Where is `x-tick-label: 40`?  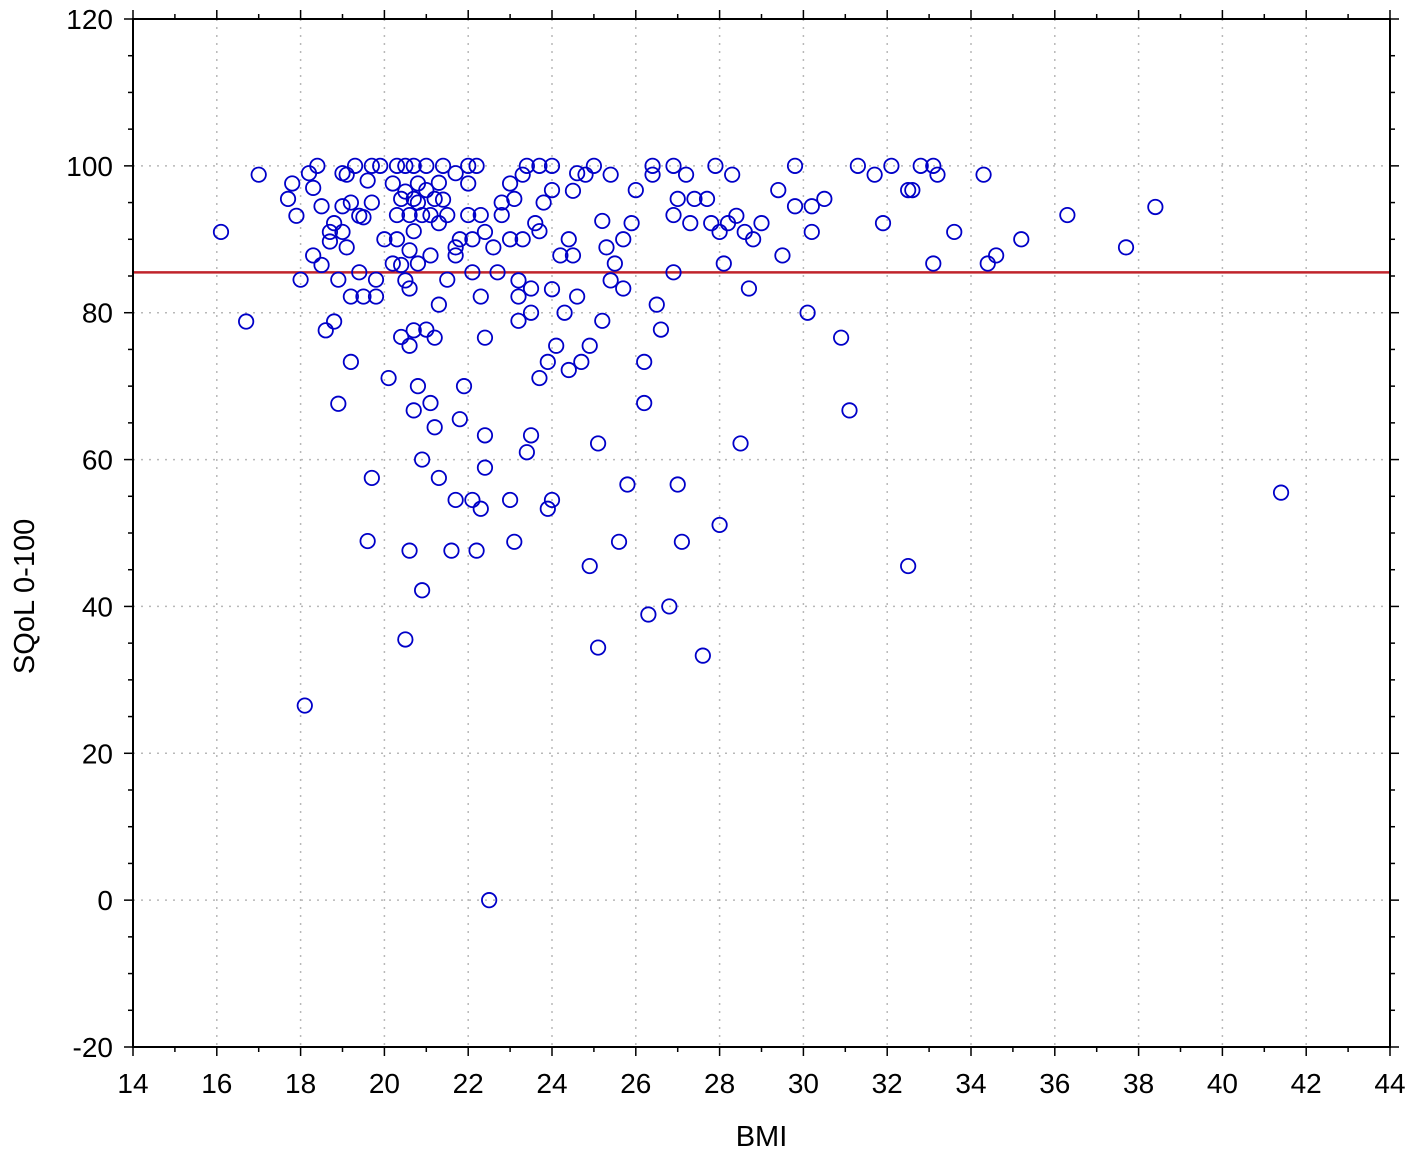 x-tick-label: 40 is located at coordinates (1222, 1083).